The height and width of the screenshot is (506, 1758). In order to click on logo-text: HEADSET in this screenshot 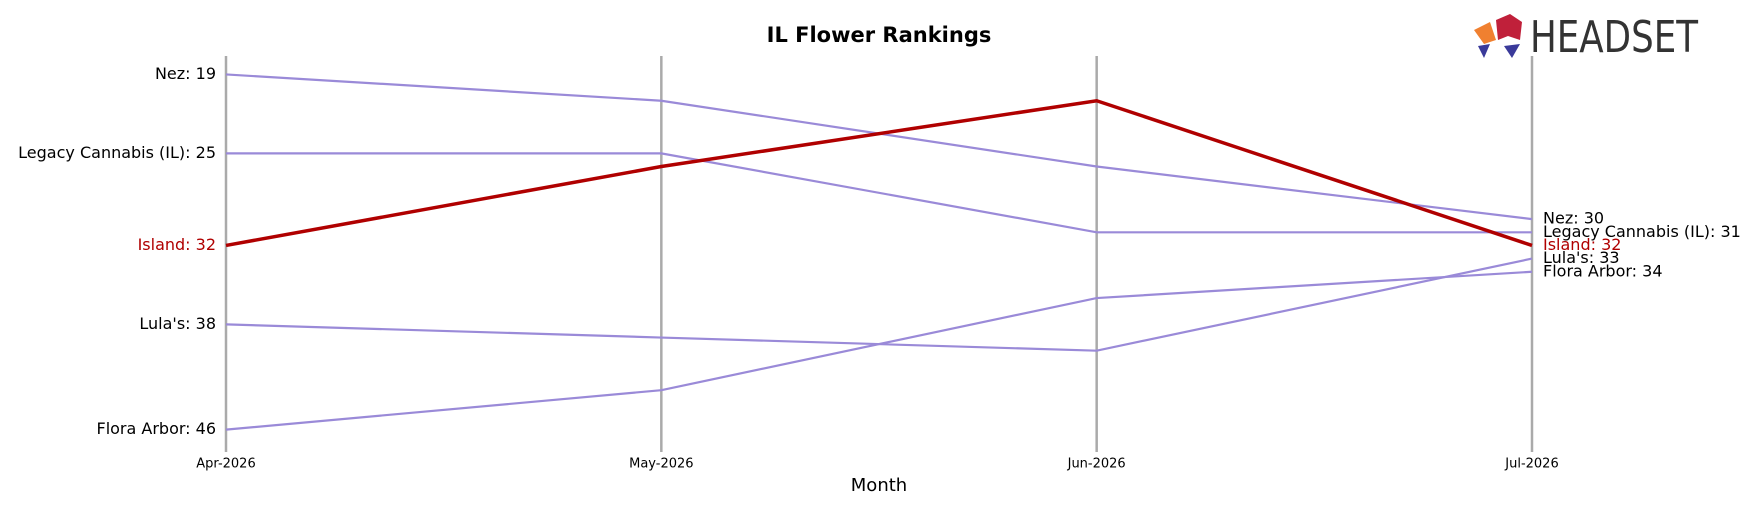, I will do `click(1614, 37)`.